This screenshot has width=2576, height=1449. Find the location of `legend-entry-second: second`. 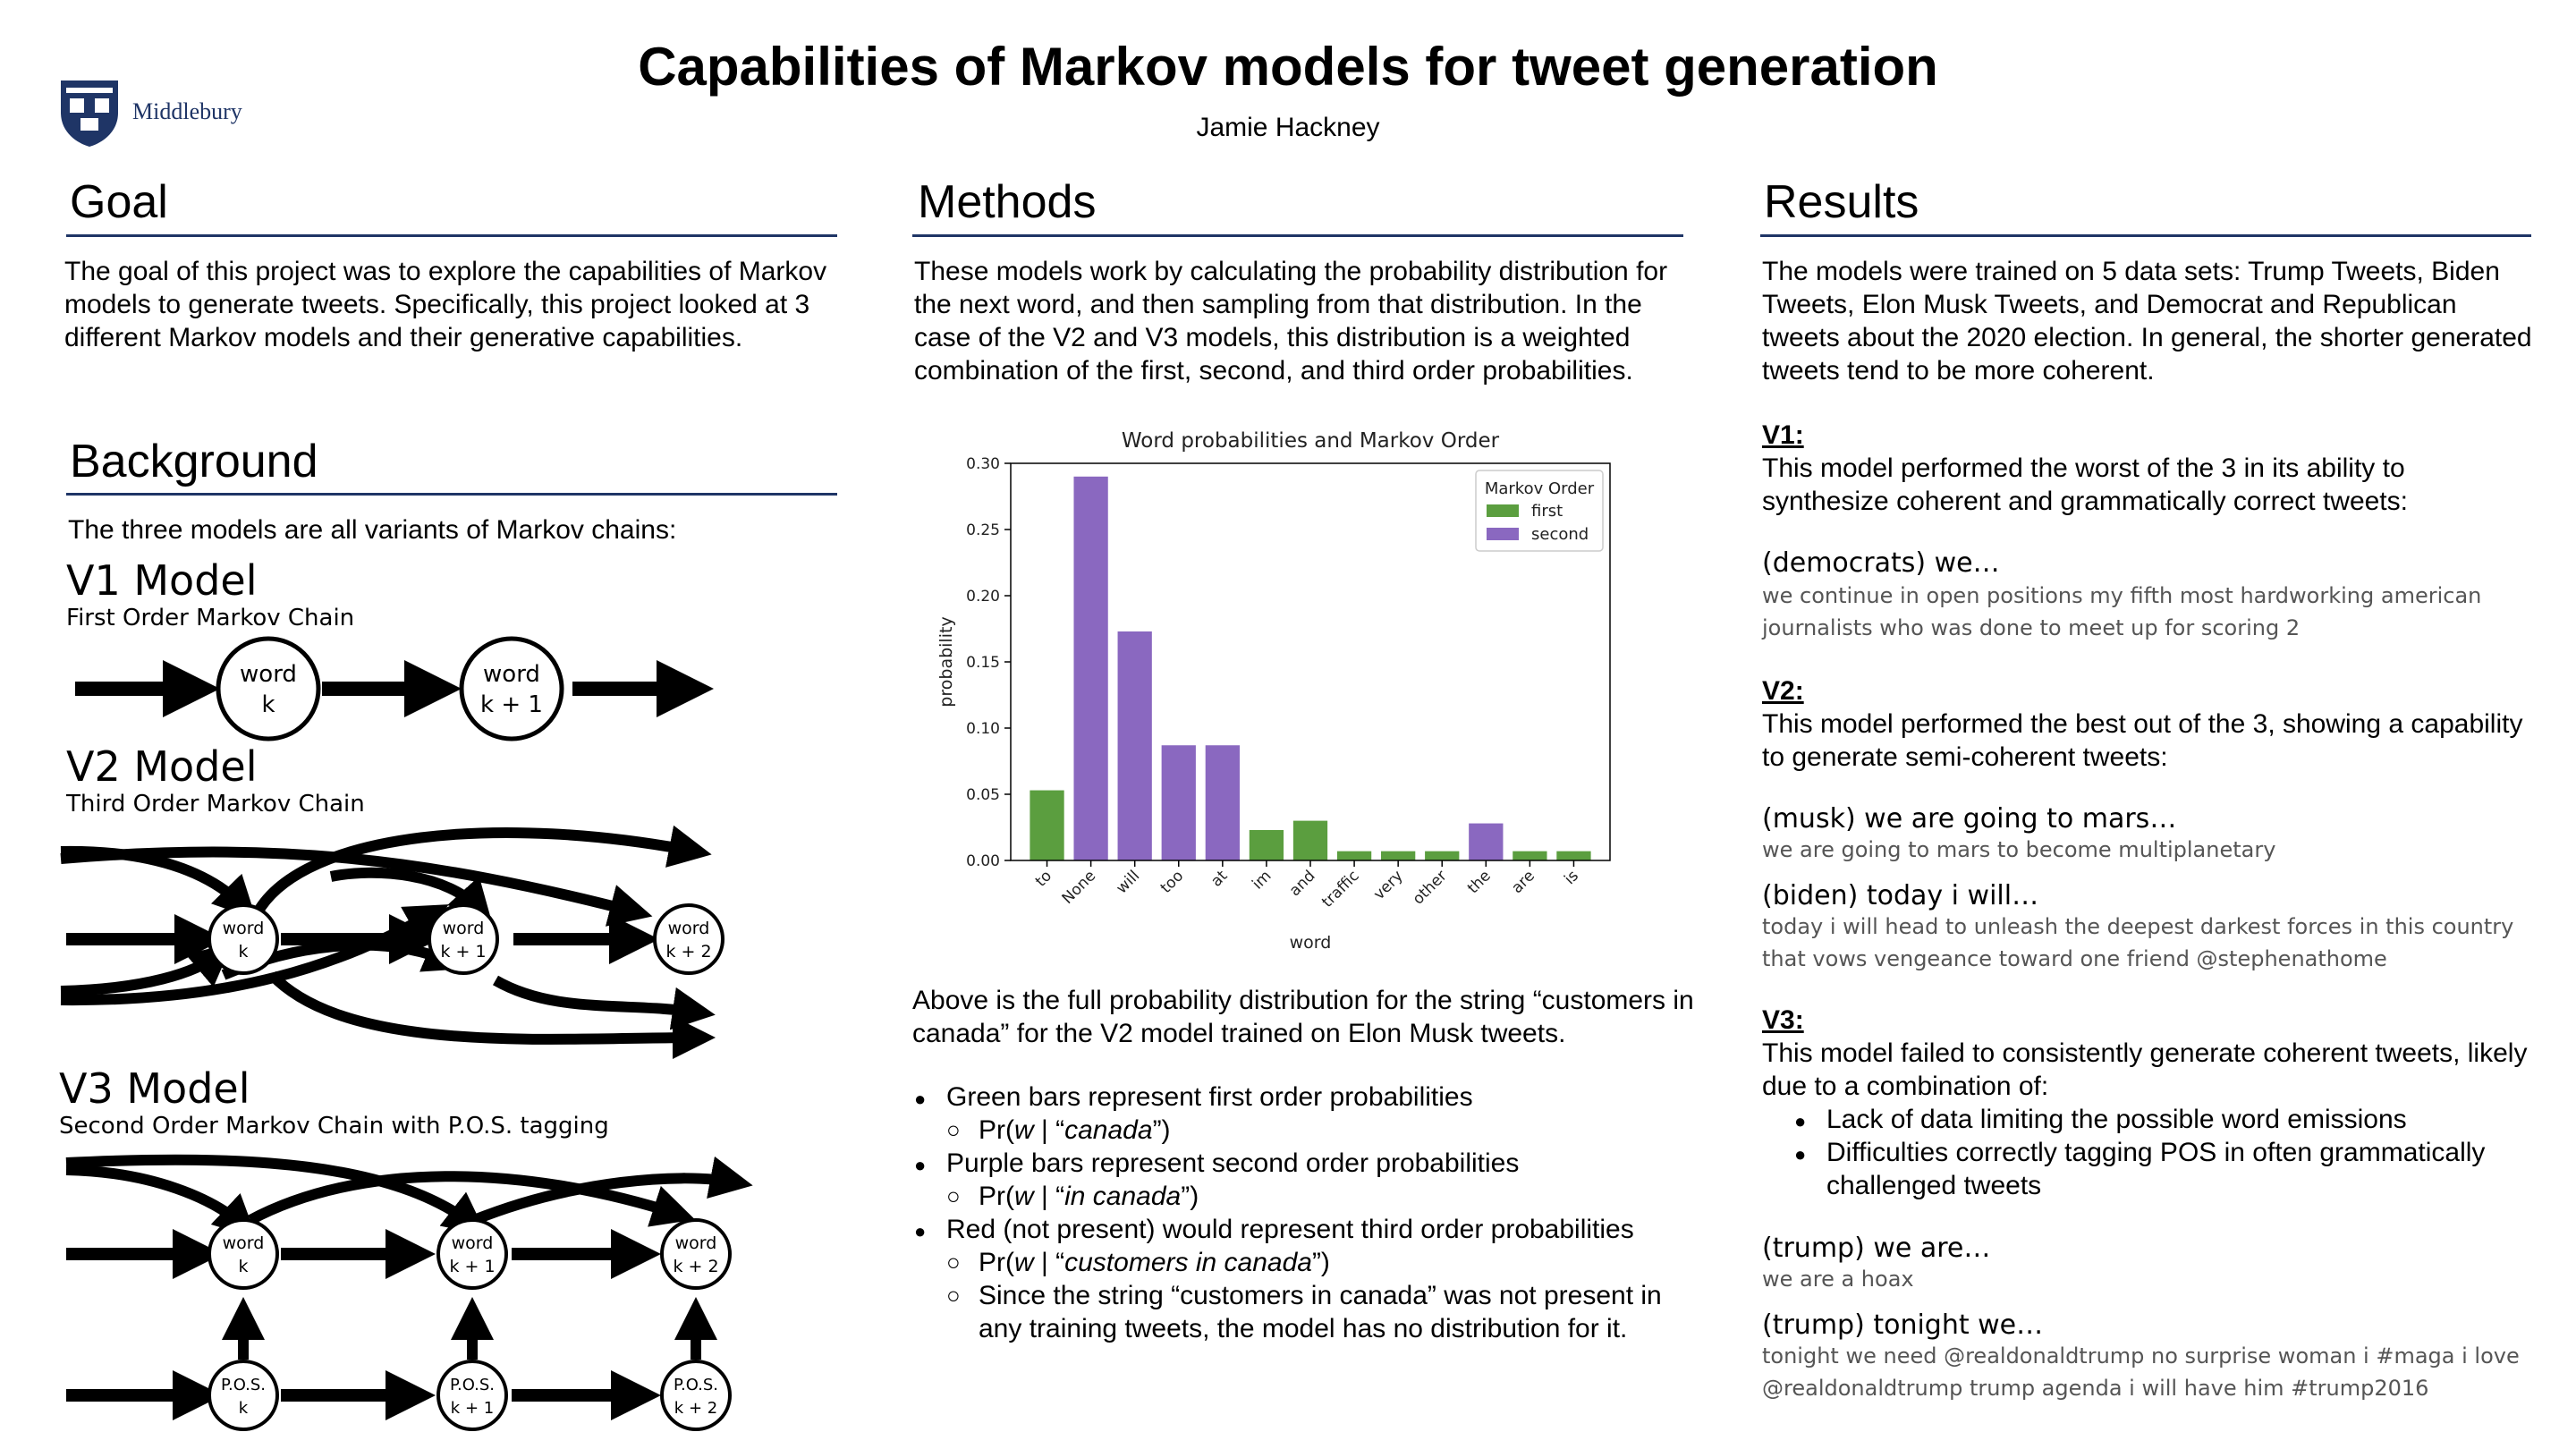

legend-entry-second: second is located at coordinates (1560, 534).